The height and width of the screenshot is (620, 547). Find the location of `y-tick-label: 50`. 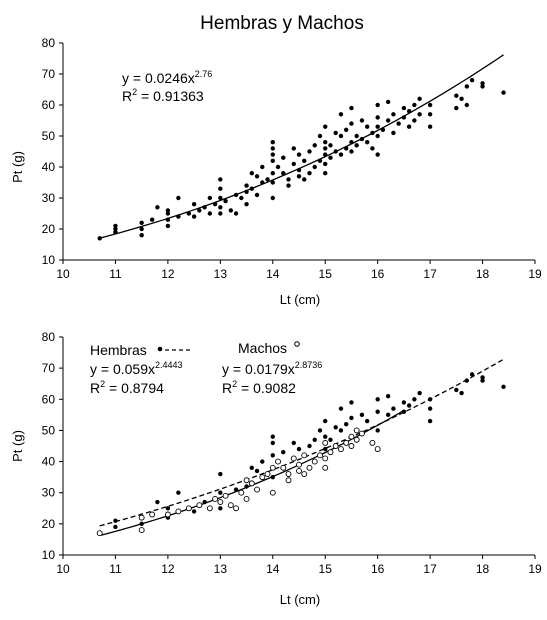

y-tick-label: 50 is located at coordinates (49, 136).